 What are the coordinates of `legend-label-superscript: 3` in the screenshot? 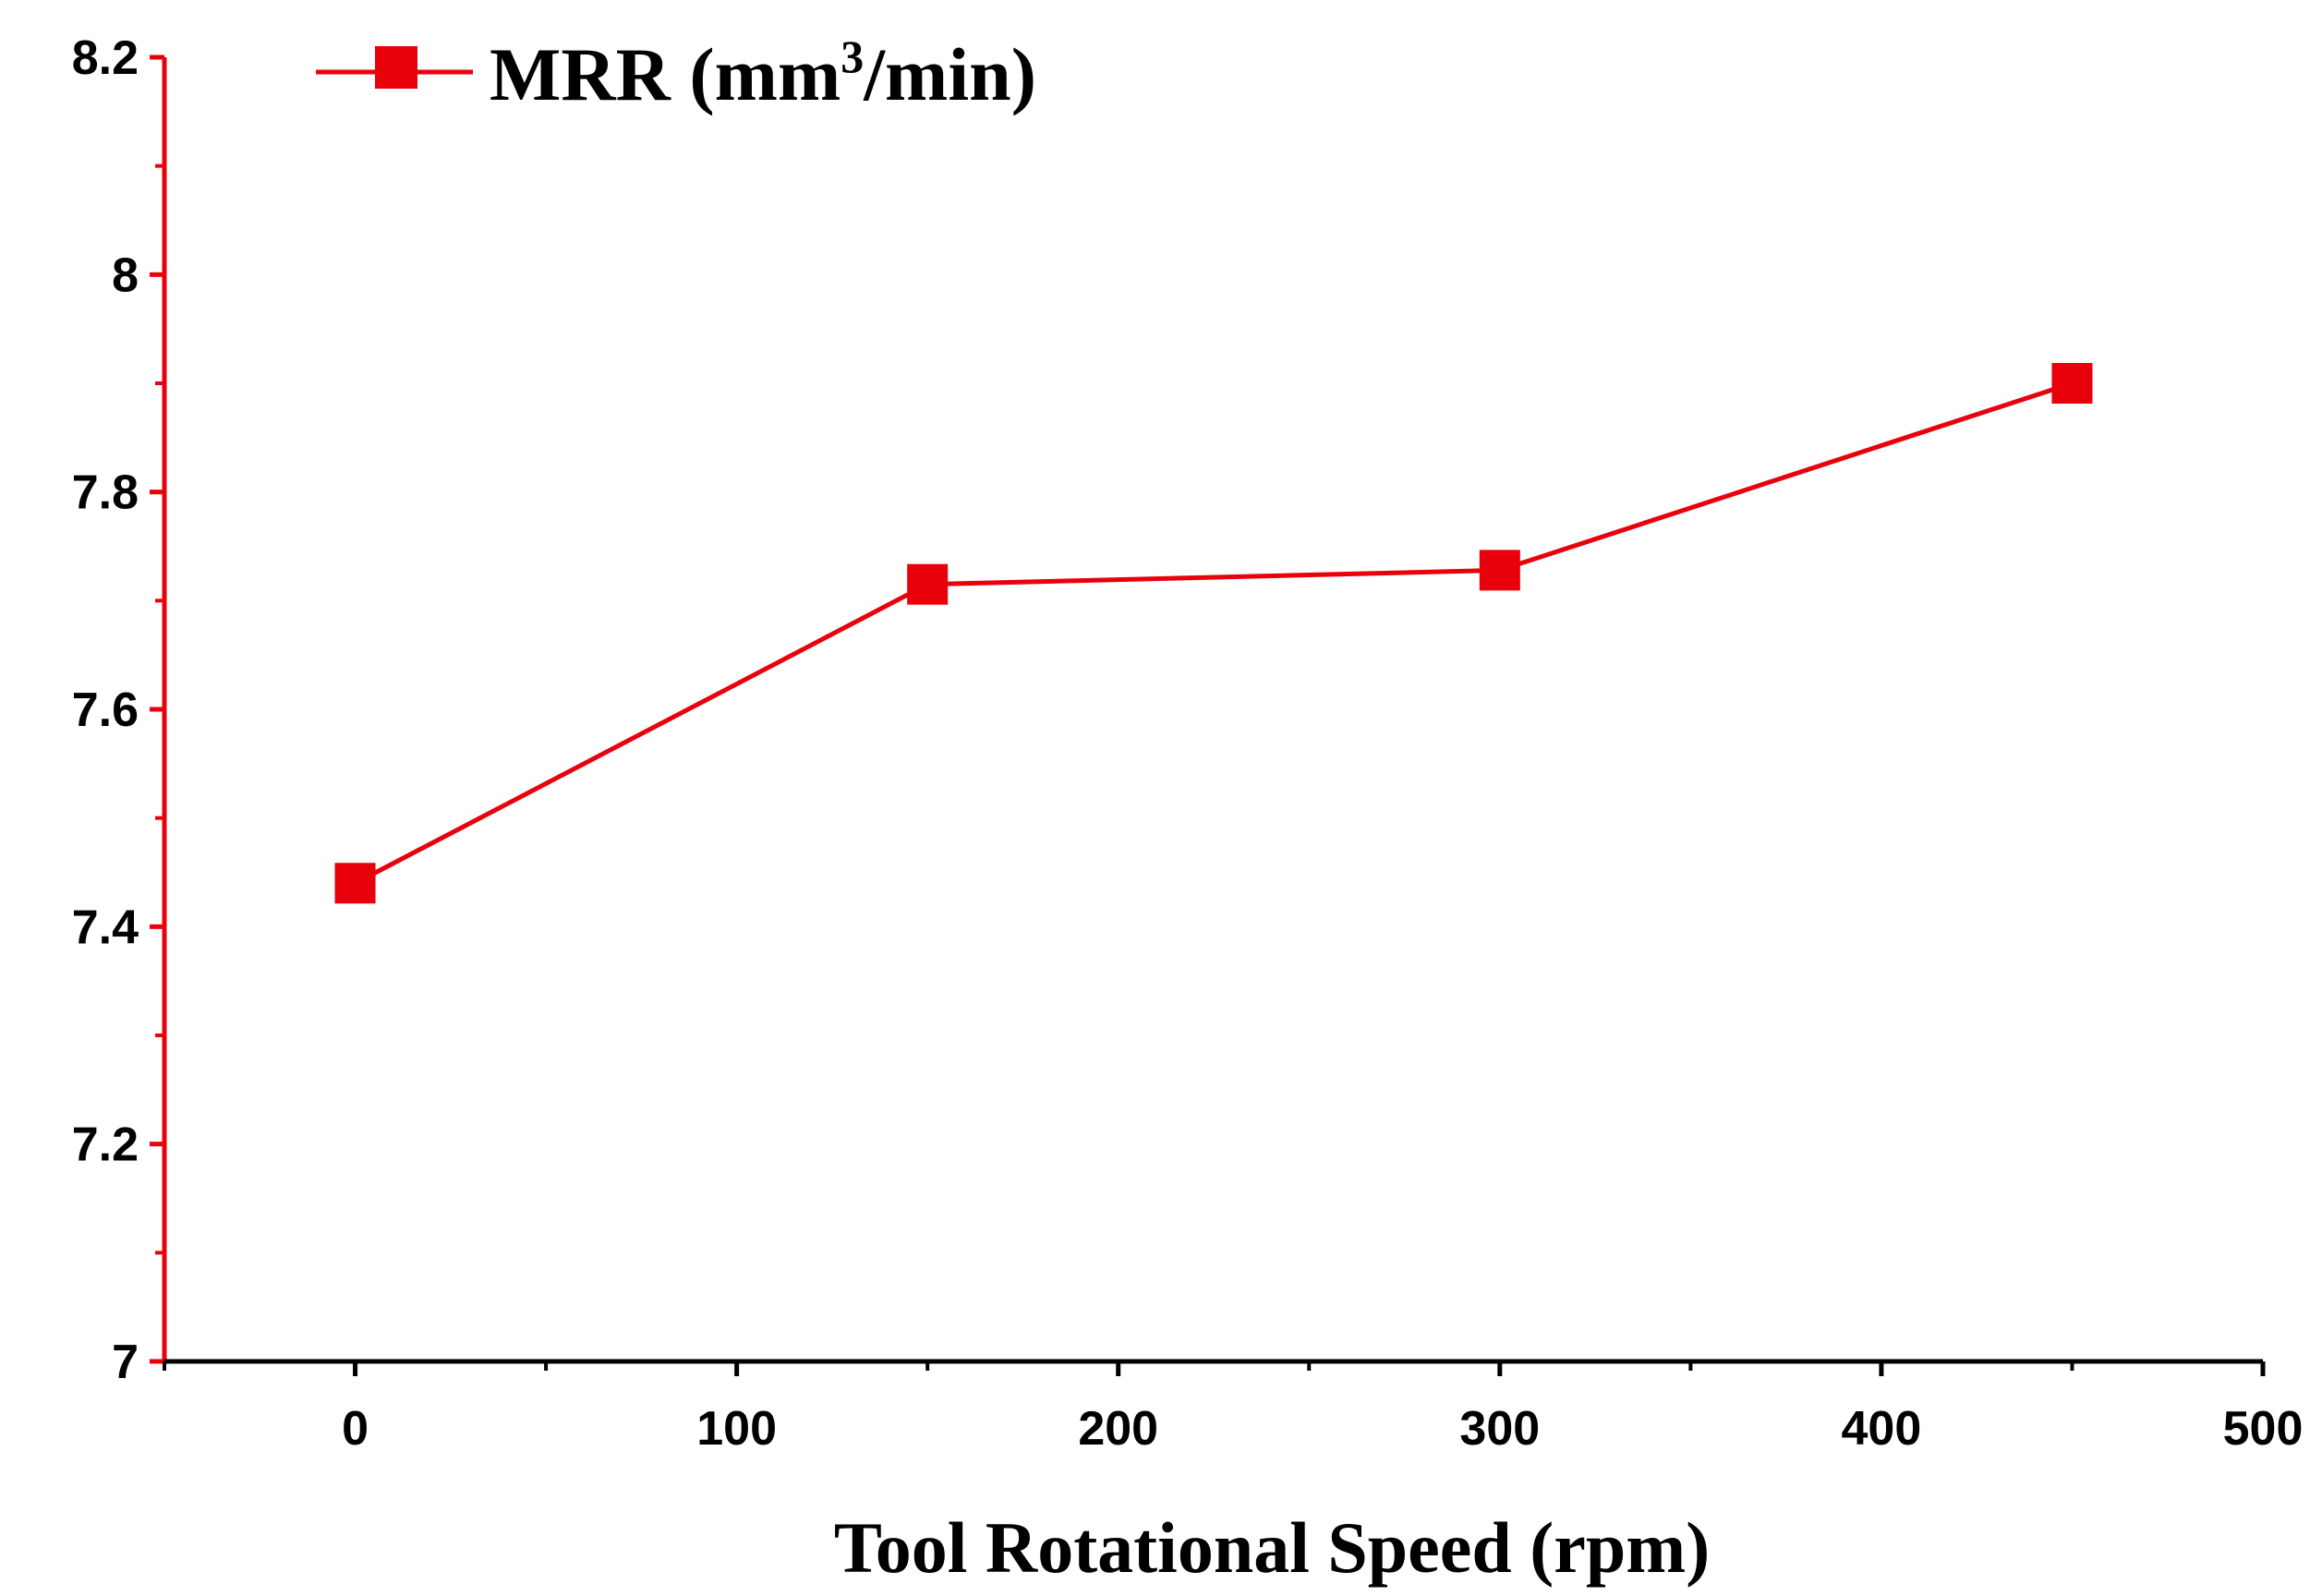 It's located at (853, 56).